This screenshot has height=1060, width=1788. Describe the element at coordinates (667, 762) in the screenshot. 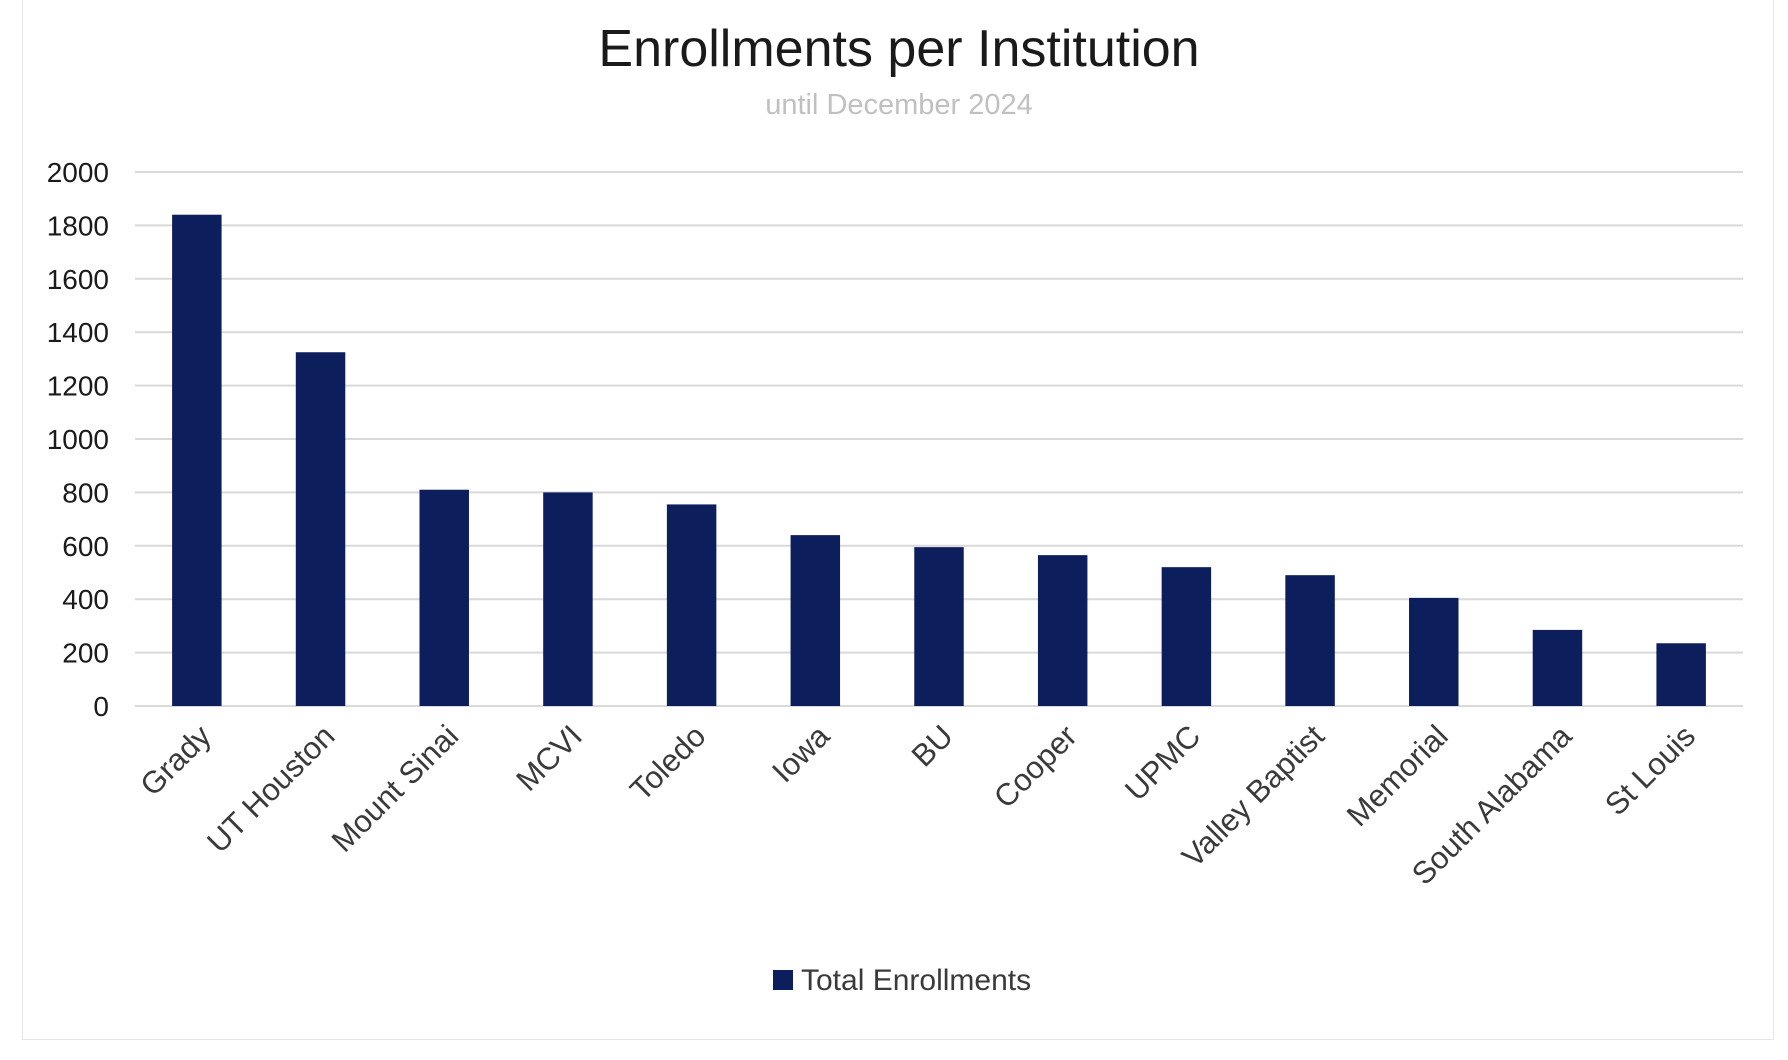

I see `x-tick-label: Toledo` at that location.